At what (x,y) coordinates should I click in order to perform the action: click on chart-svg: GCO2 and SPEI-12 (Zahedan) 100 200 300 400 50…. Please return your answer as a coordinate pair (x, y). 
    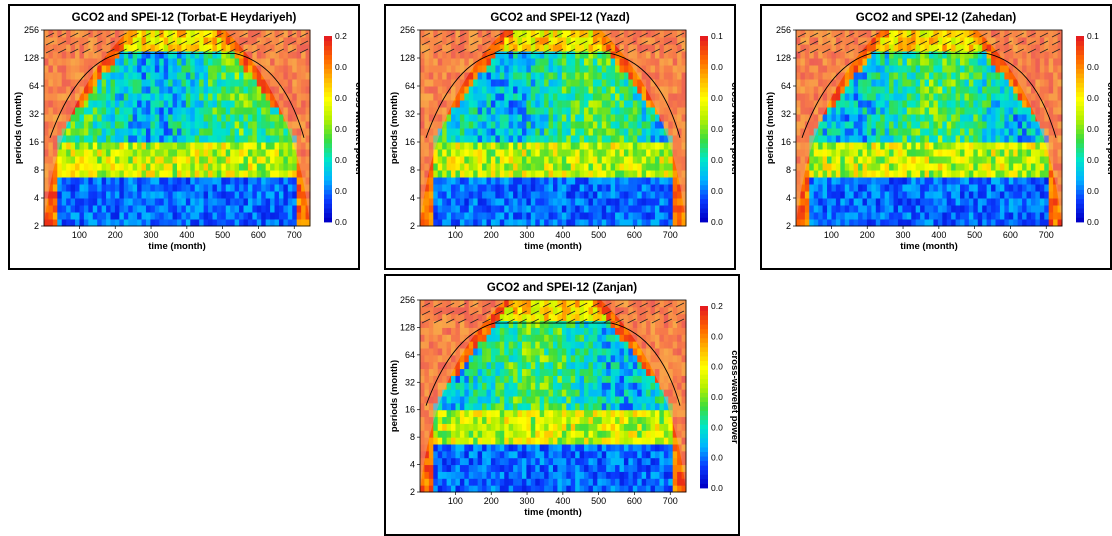
    Looking at the image, I should click on (937, 132).